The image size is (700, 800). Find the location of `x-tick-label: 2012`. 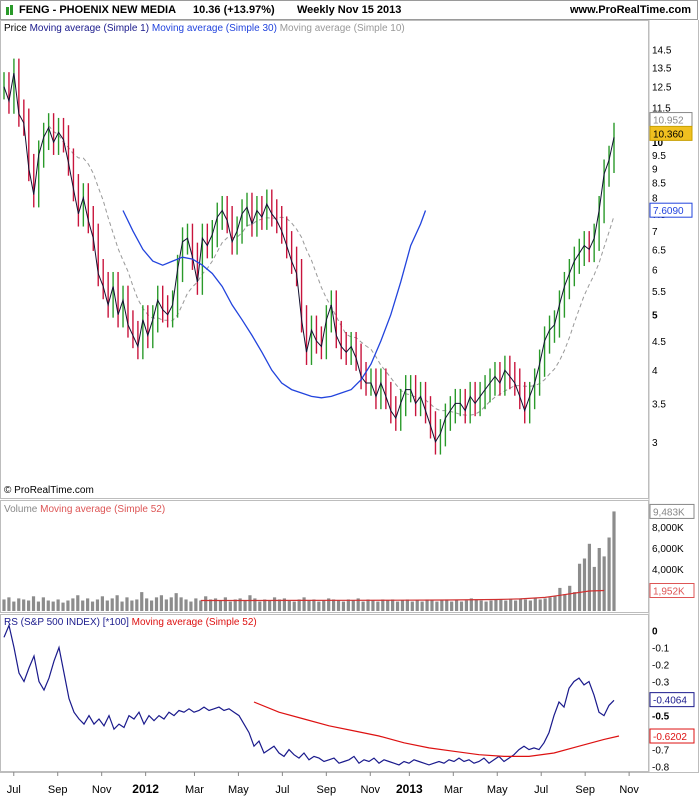

x-tick-label: 2012 is located at coordinates (145, 789).